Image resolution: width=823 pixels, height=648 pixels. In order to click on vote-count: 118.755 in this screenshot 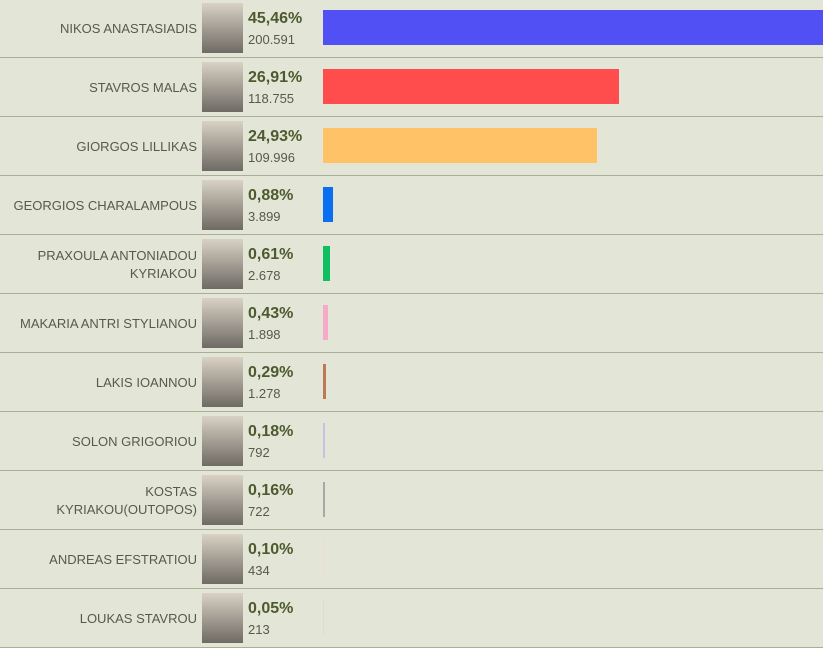, I will do `click(271, 98)`.